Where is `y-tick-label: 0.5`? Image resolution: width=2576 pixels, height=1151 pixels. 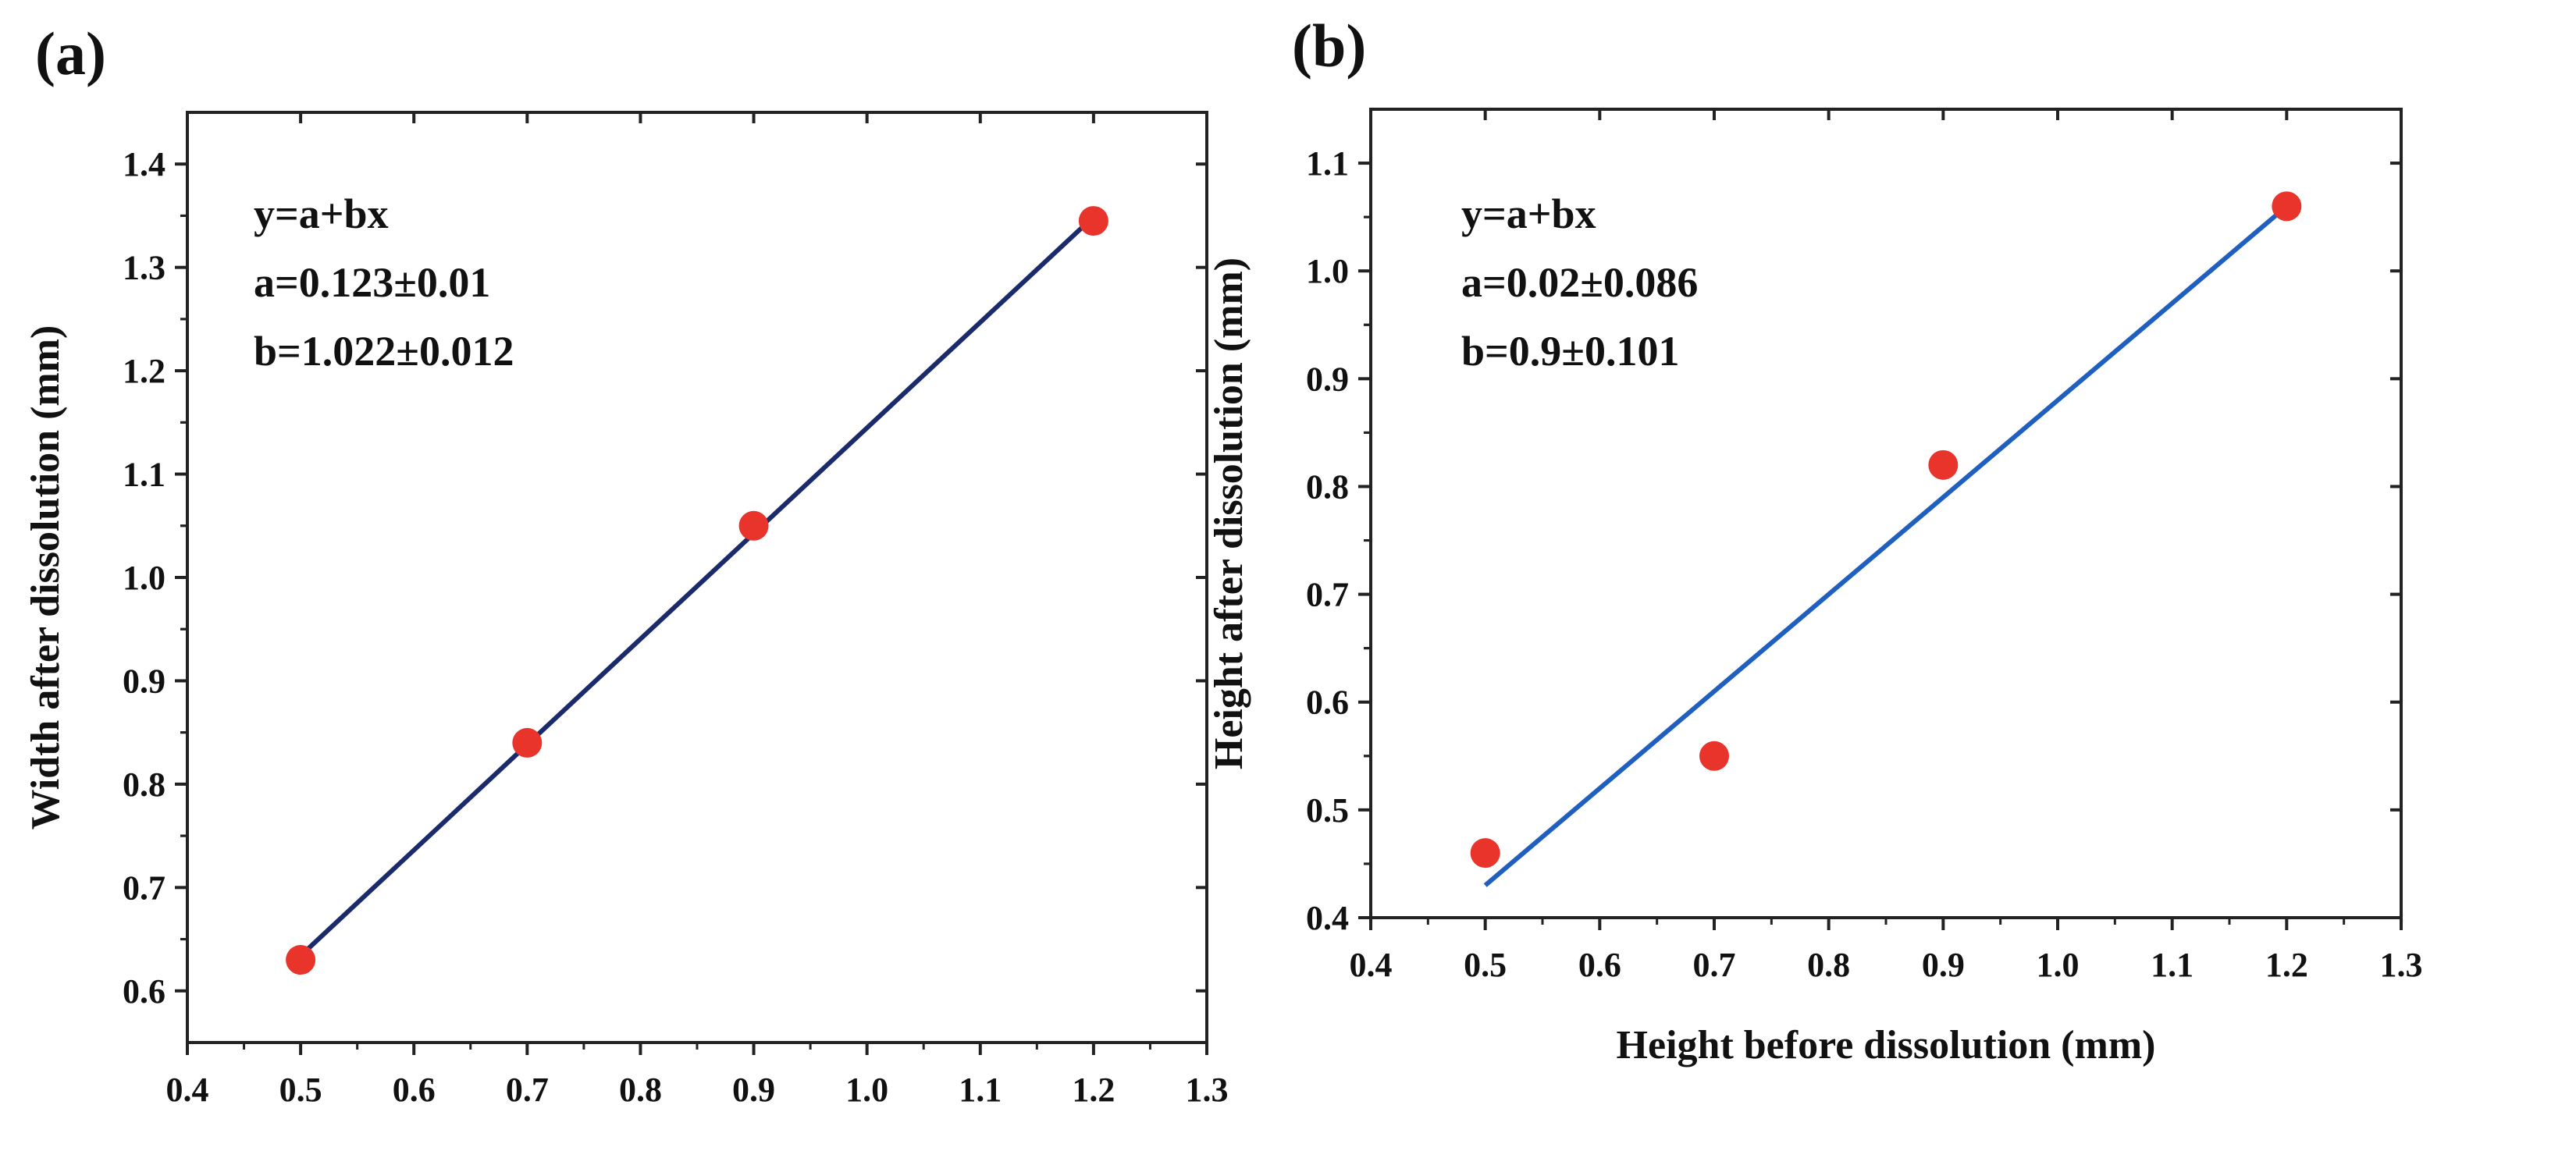 y-tick-label: 0.5 is located at coordinates (1327, 810).